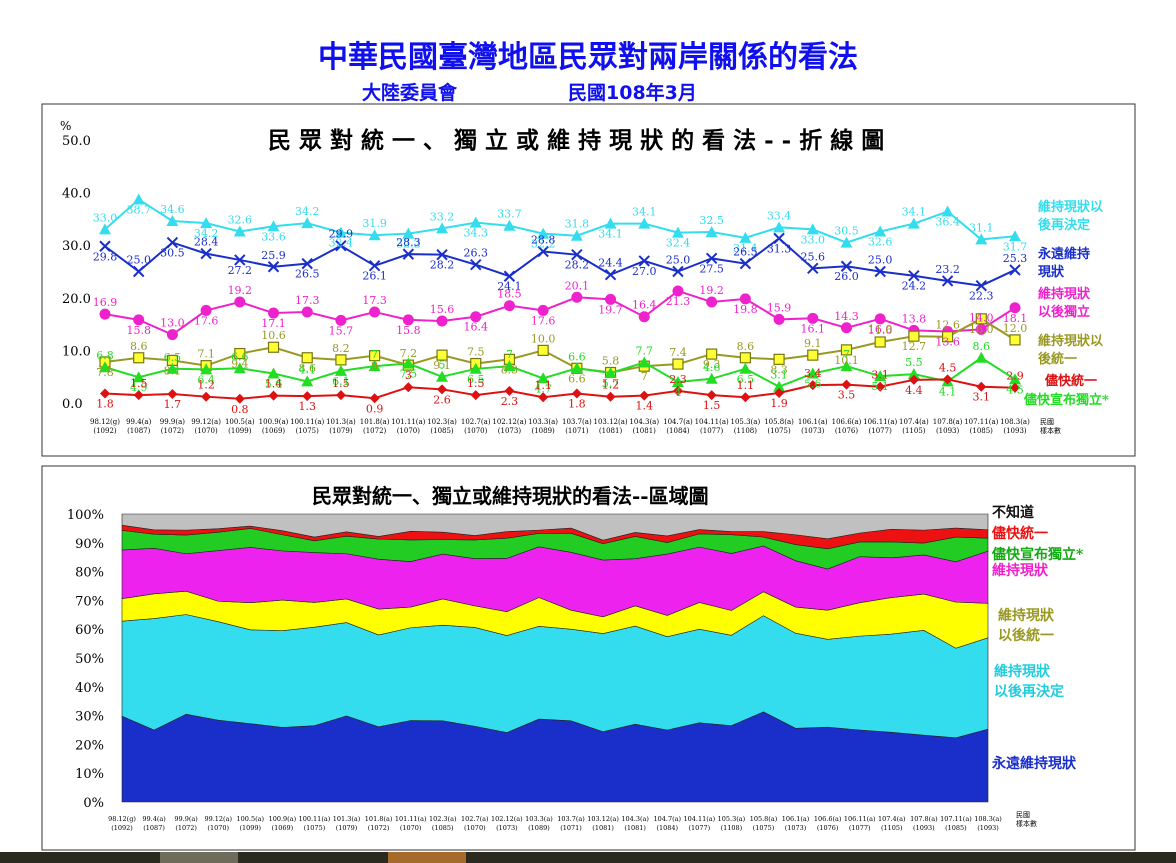 The image size is (1176, 863). What do you see at coordinates (408, 375) in the screenshot?
I see `data-label: 3` at bounding box center [408, 375].